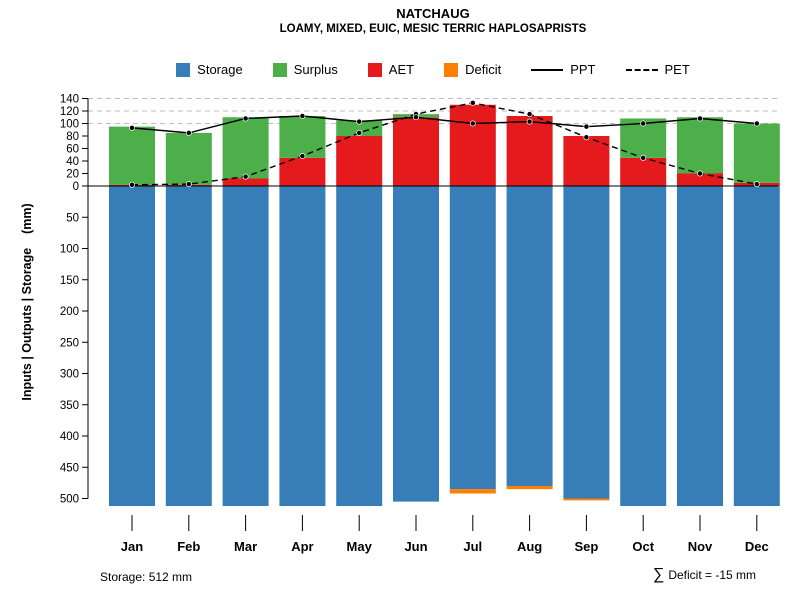 The width and height of the screenshot is (800, 600). I want to click on legend-label-surplus: Surplus, so click(315, 69).